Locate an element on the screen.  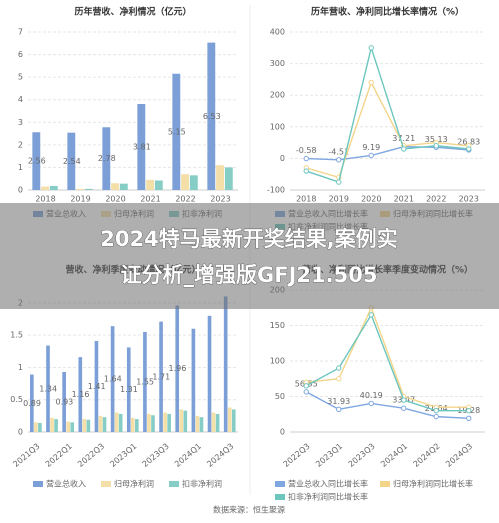
data-label: 0.89 is located at coordinates (32, 403).